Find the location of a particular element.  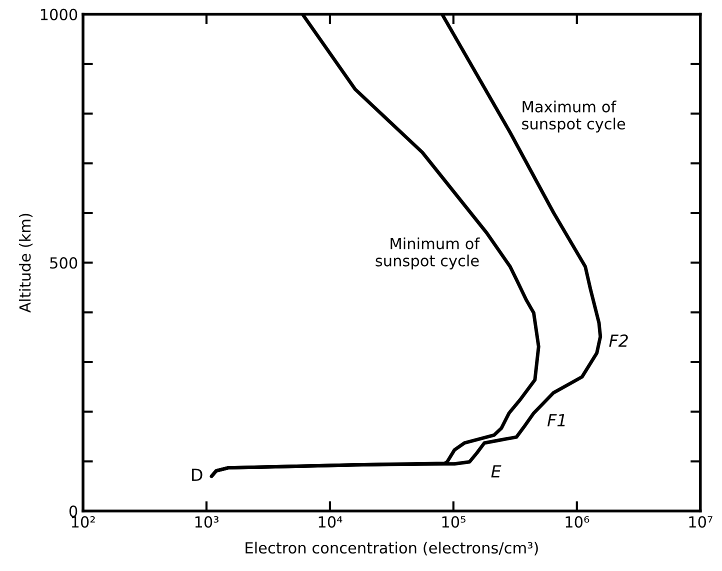

x-tick-label: 10⁵ is located at coordinates (454, 522).